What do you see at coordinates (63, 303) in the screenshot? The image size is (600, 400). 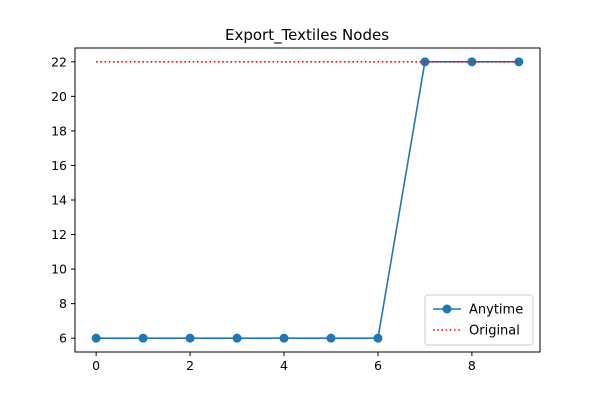 I see `y-tick-label-8: 8` at bounding box center [63, 303].